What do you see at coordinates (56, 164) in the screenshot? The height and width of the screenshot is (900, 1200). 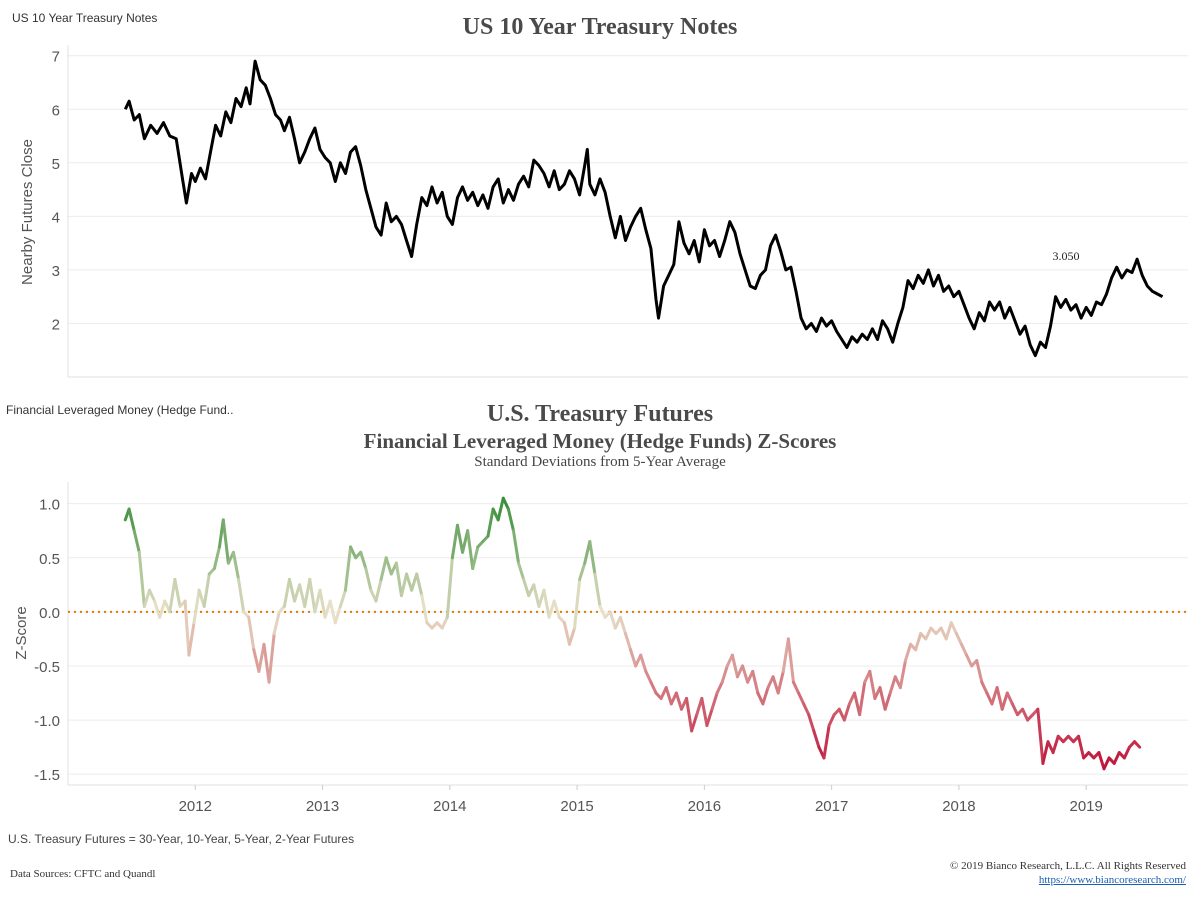 I see `top-ytick-label: 5` at bounding box center [56, 164].